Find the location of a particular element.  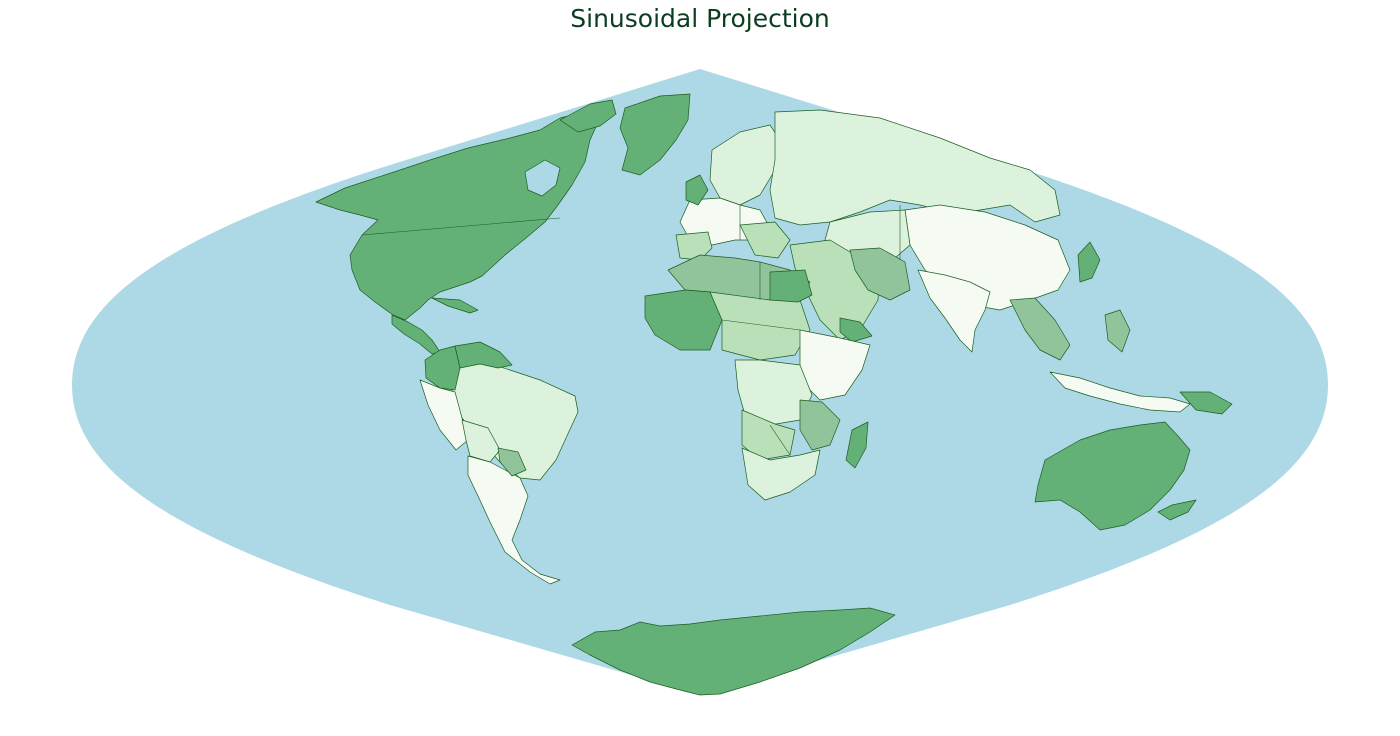

australia is located at coordinates (1112, 476).